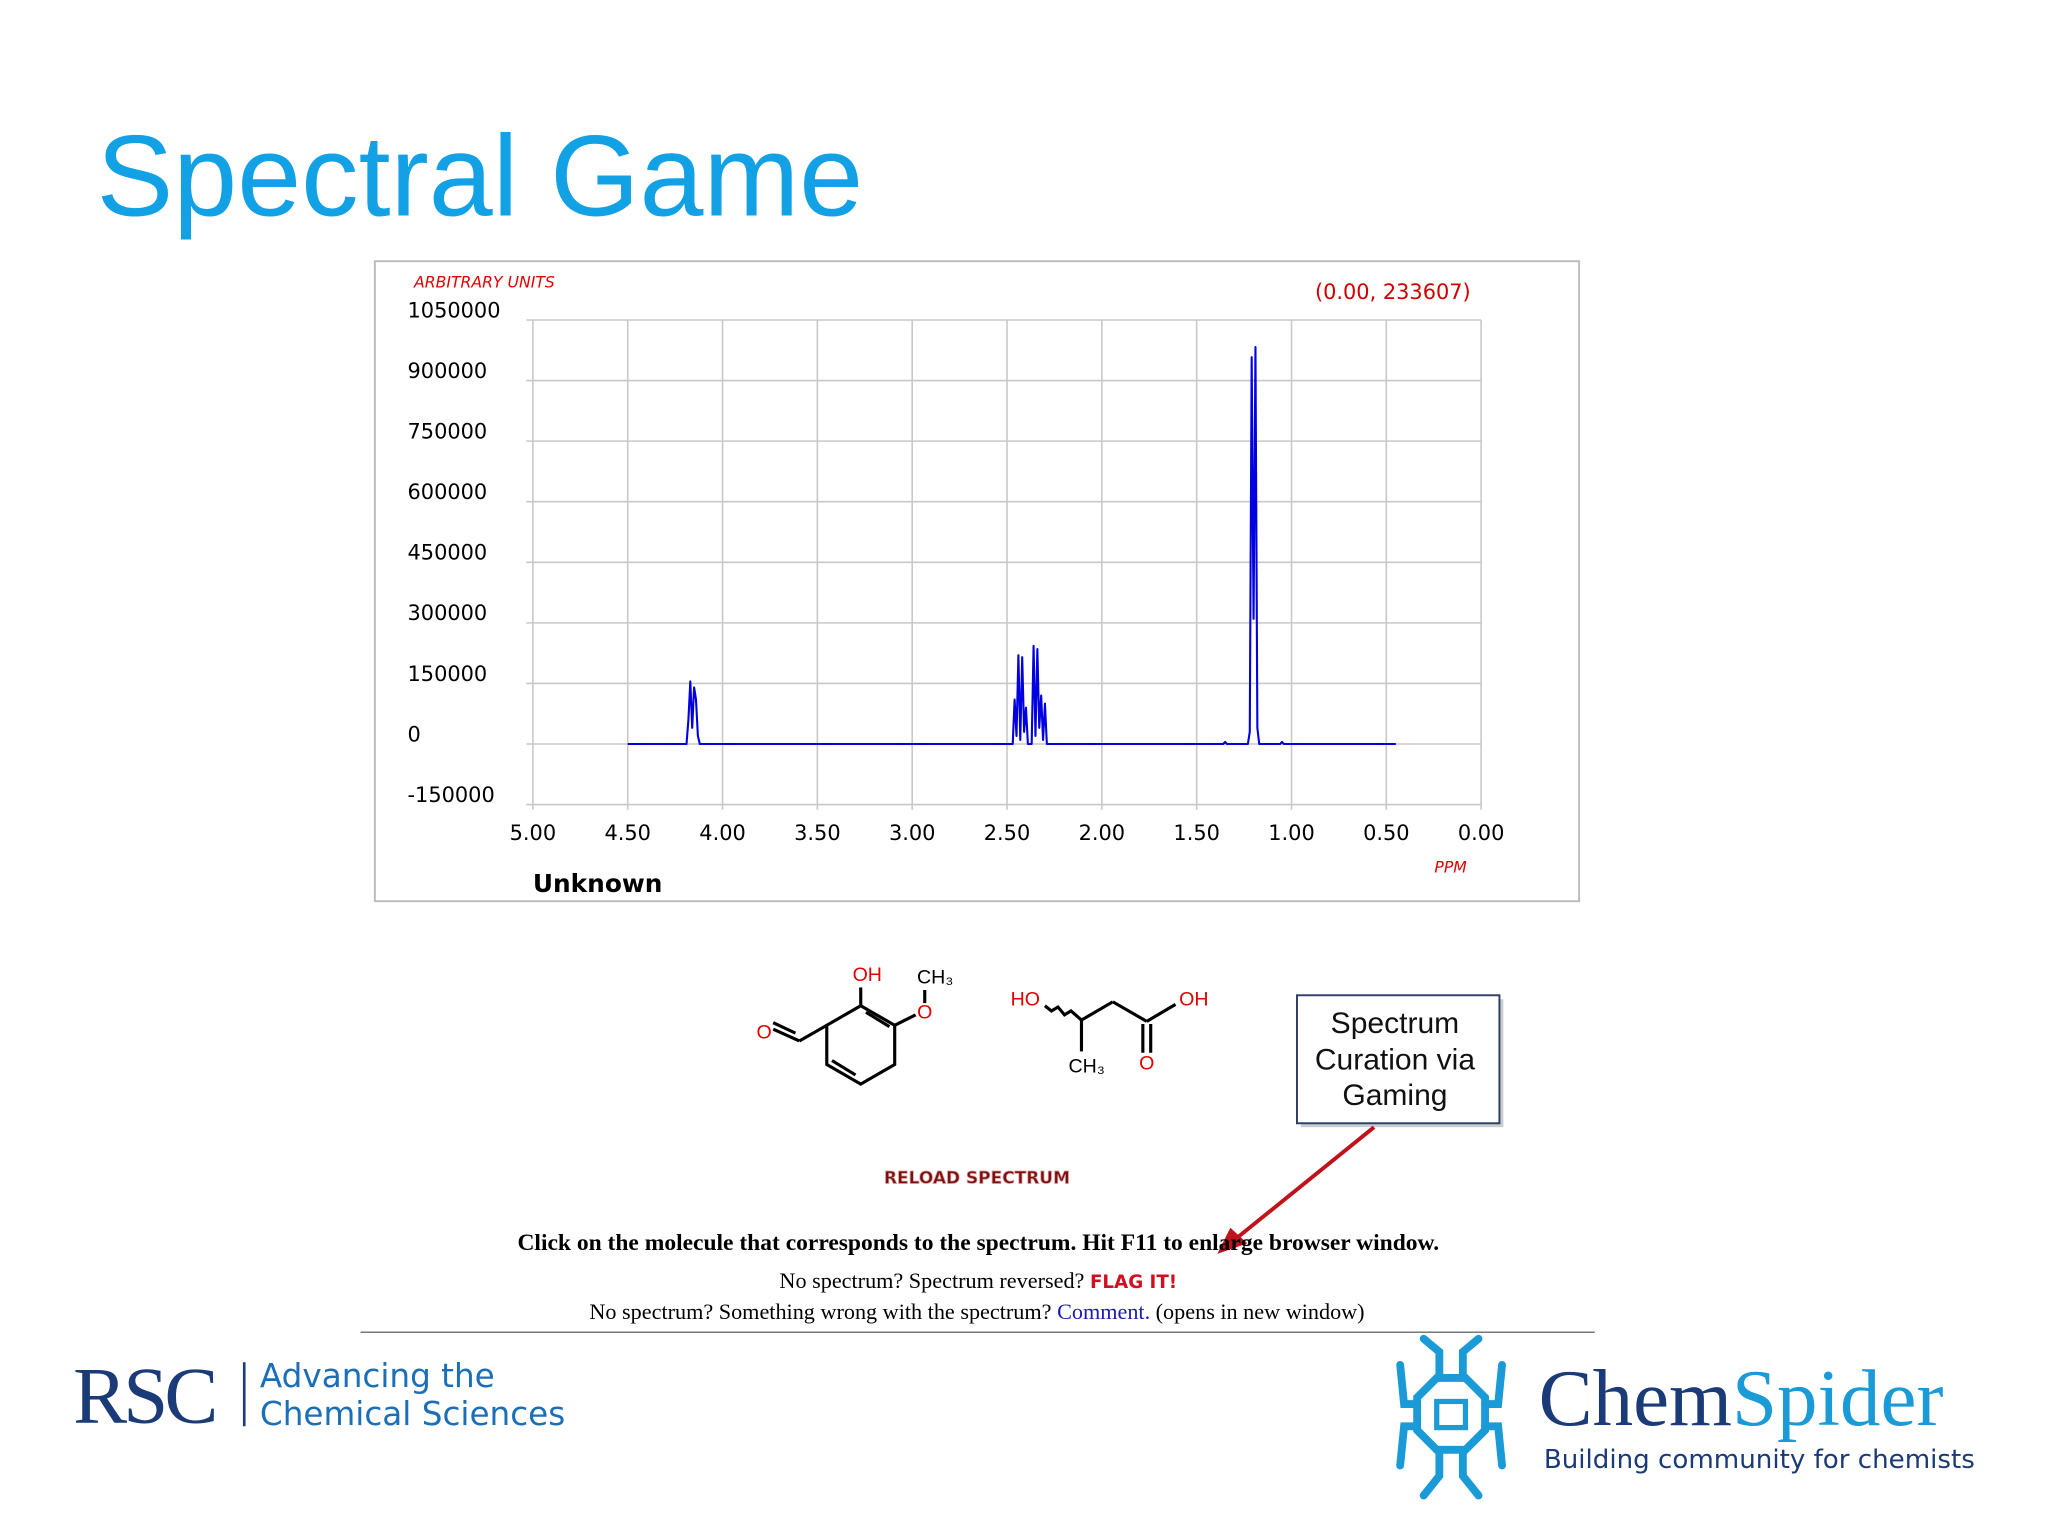 The image size is (2048, 1536). What do you see at coordinates (412, 1414) in the screenshot?
I see `rsc-tagline: Chemical Sciences` at bounding box center [412, 1414].